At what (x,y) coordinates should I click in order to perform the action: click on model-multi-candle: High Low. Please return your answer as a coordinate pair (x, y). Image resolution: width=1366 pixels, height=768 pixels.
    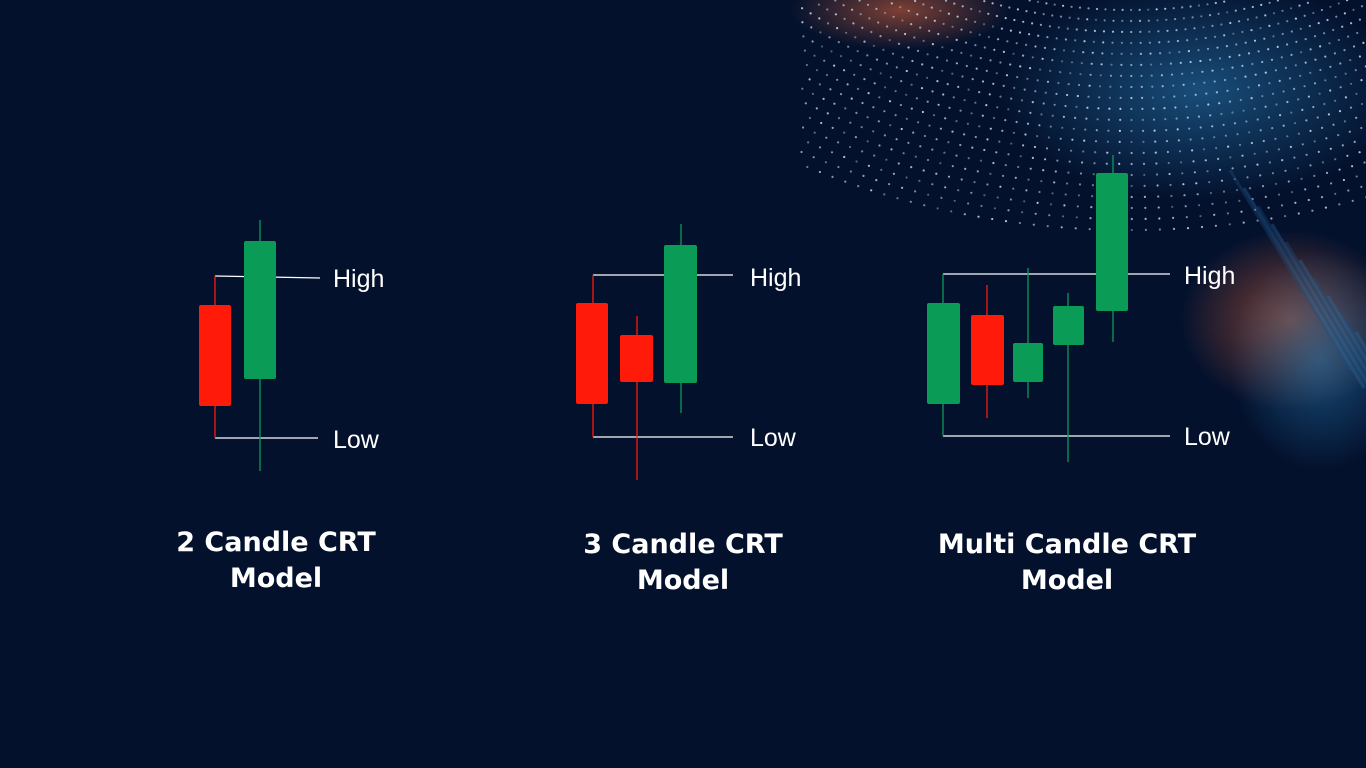
    Looking at the image, I should click on (1081, 308).